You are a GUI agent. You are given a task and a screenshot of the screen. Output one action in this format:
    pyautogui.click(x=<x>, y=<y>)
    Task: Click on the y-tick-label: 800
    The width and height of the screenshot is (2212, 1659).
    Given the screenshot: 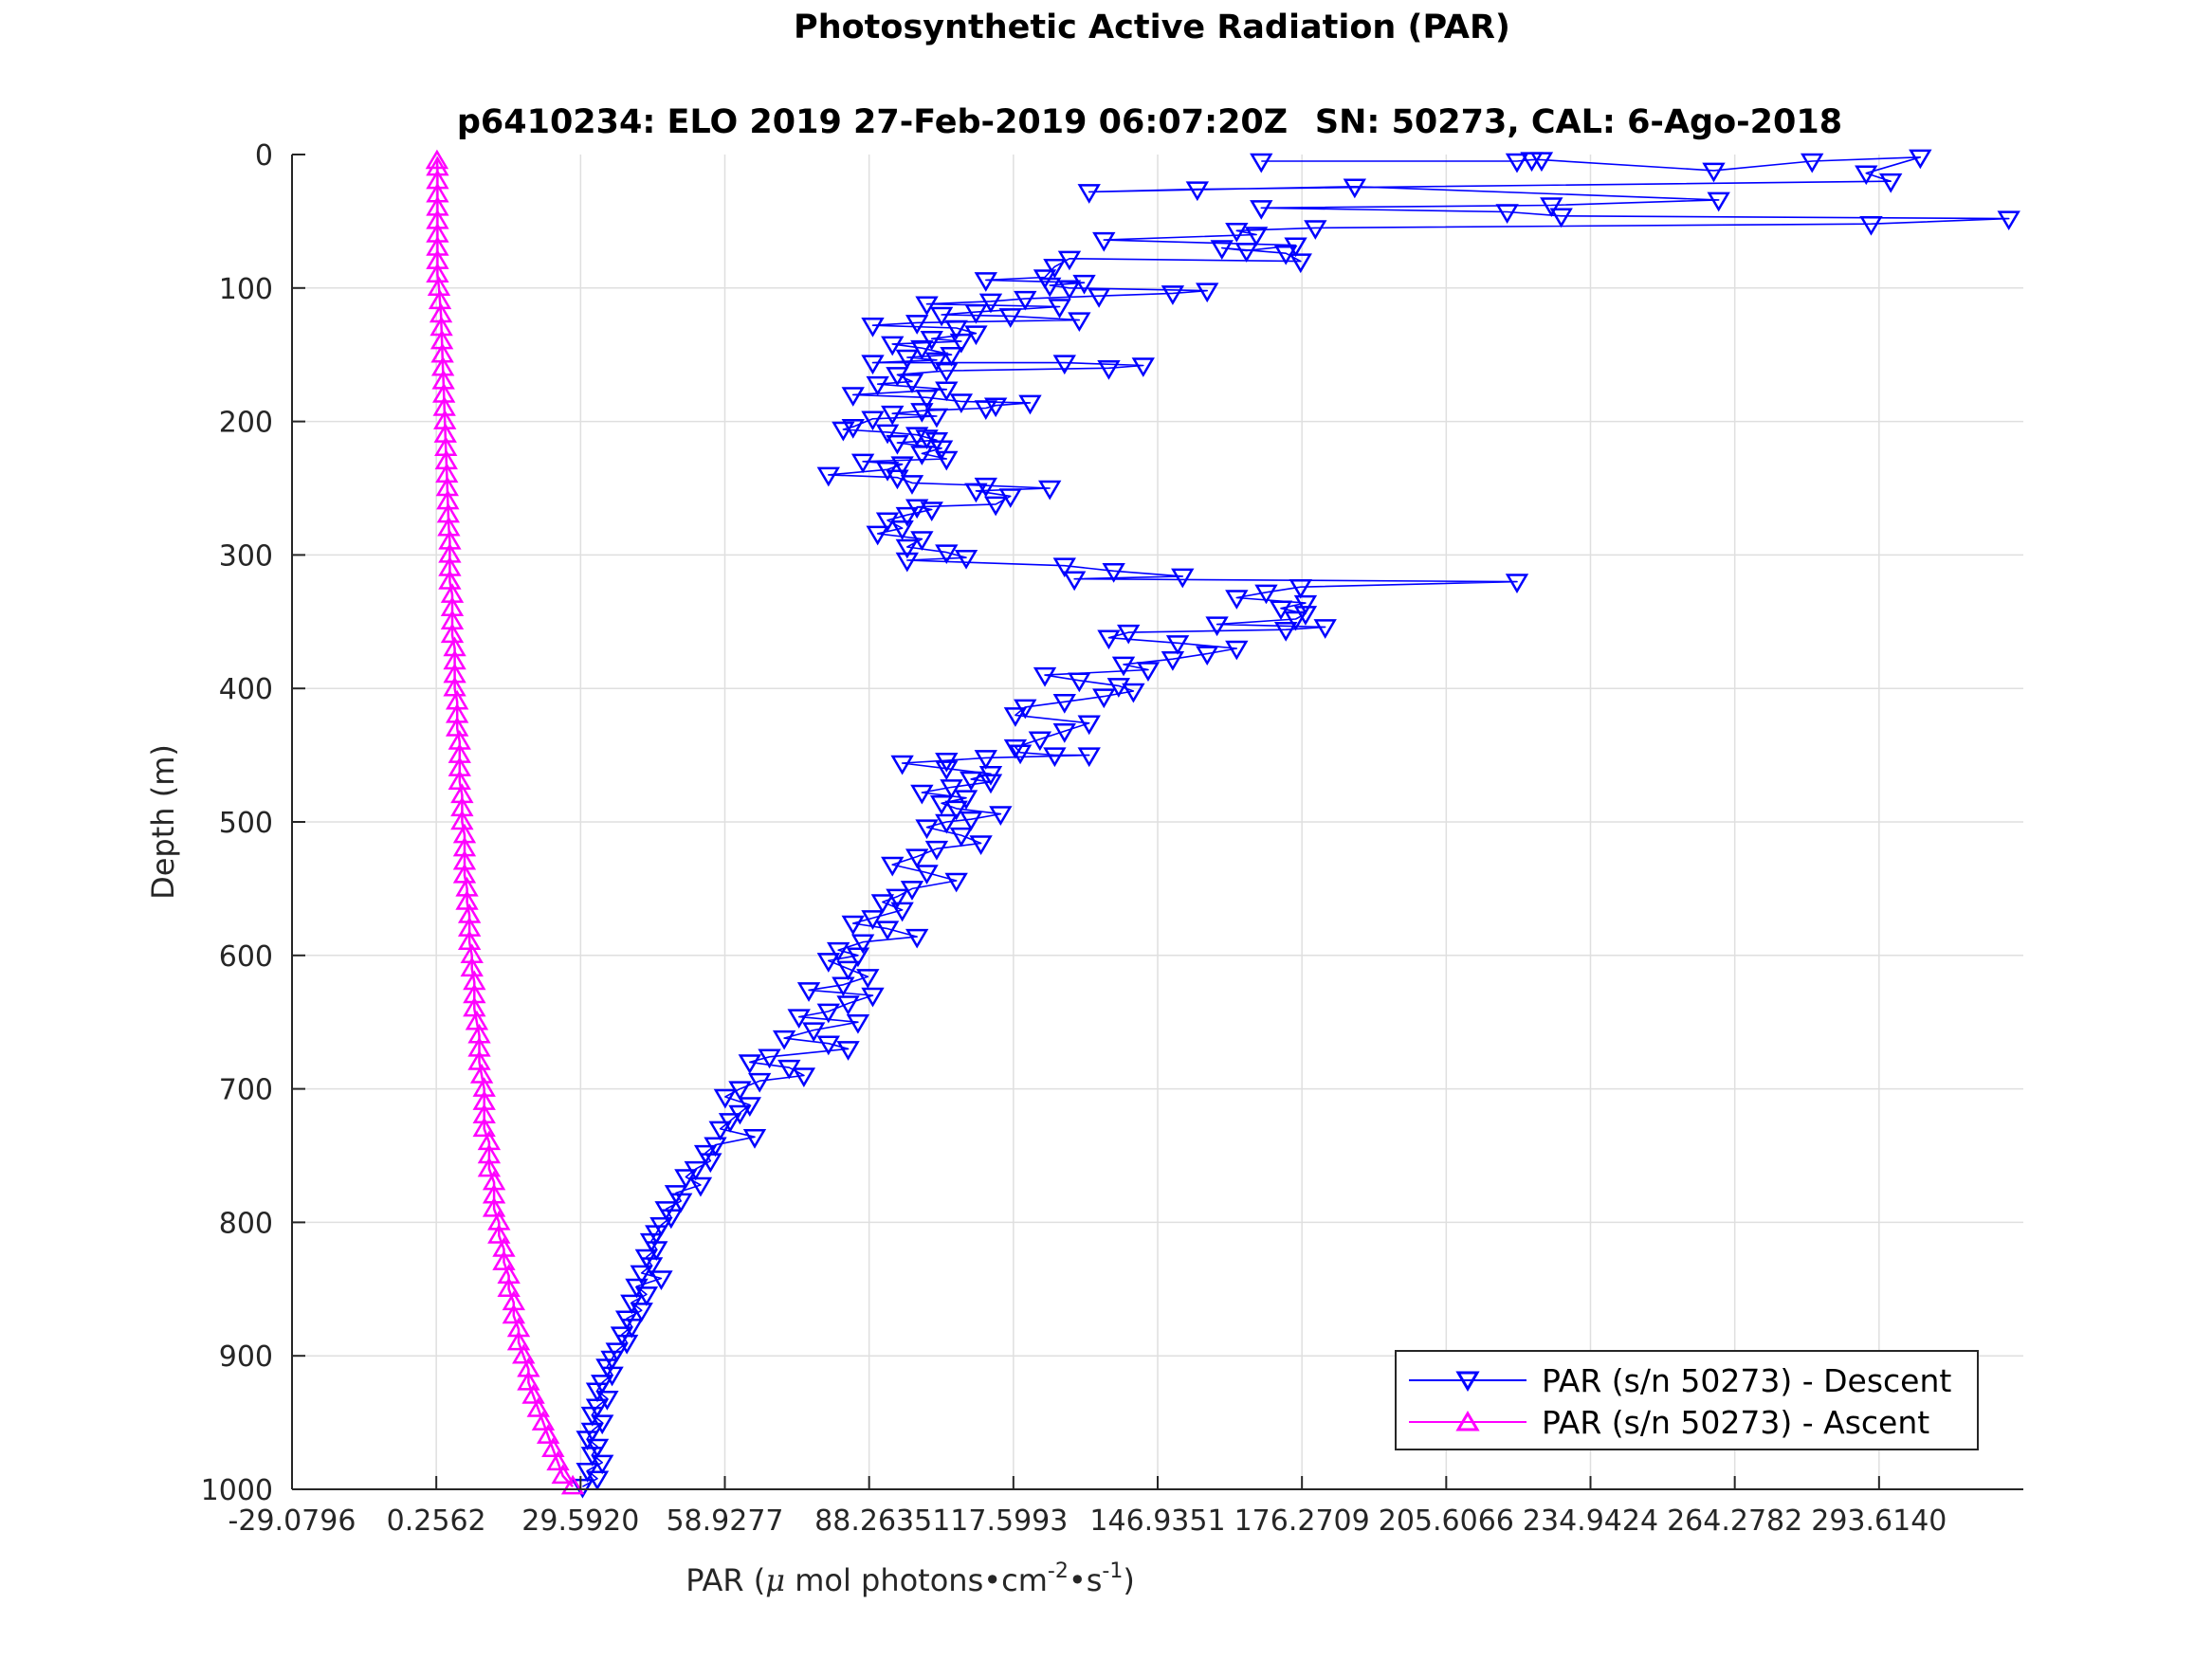 What is the action you would take?
    pyautogui.click(x=246, y=1223)
    